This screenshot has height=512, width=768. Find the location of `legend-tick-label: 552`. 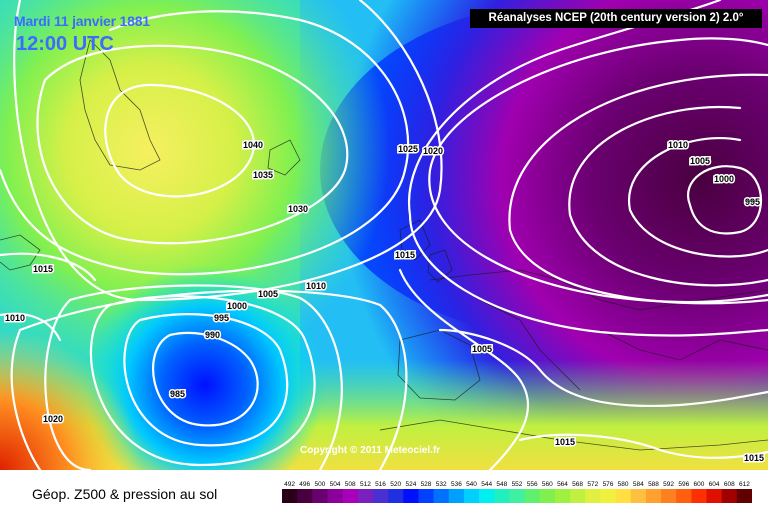

legend-tick-label: 552 is located at coordinates (517, 484).